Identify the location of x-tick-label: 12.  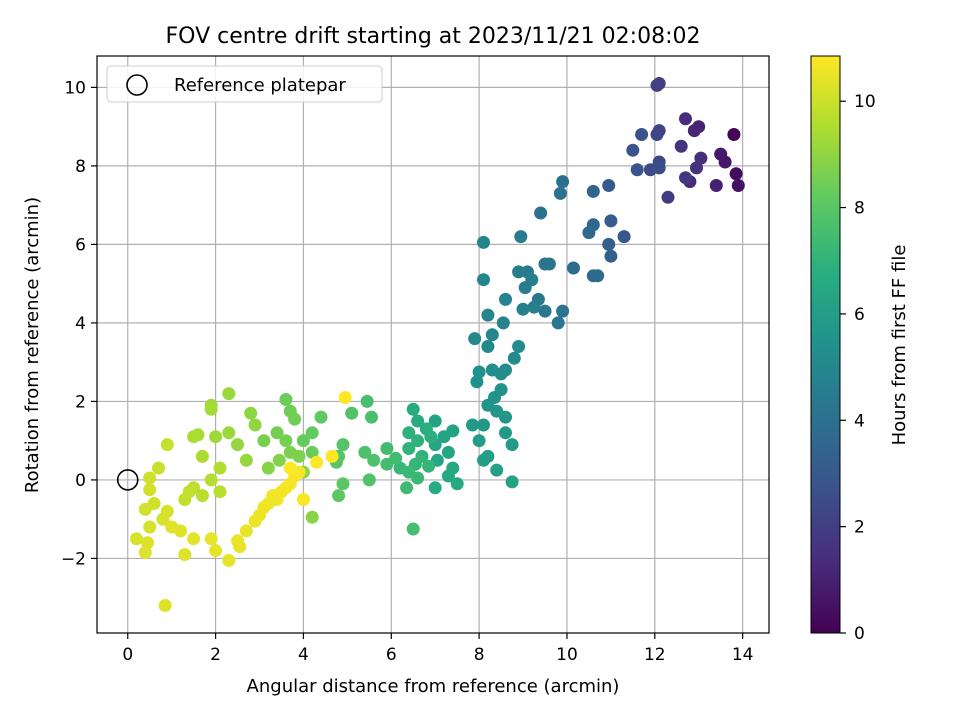
(655, 655).